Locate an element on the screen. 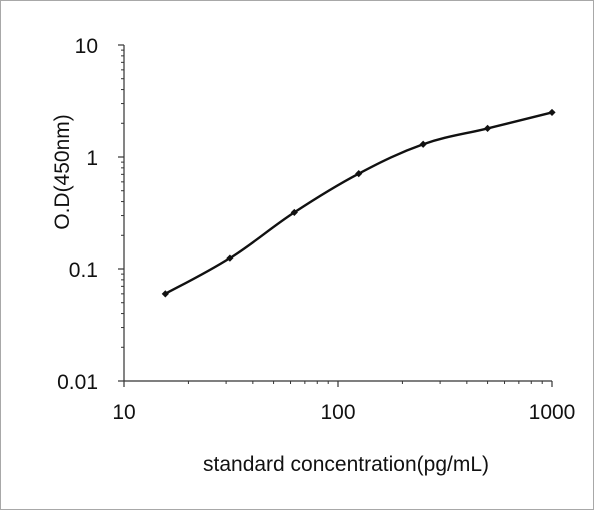 The image size is (594, 510). x-tick-label: 1000 is located at coordinates (552, 412).